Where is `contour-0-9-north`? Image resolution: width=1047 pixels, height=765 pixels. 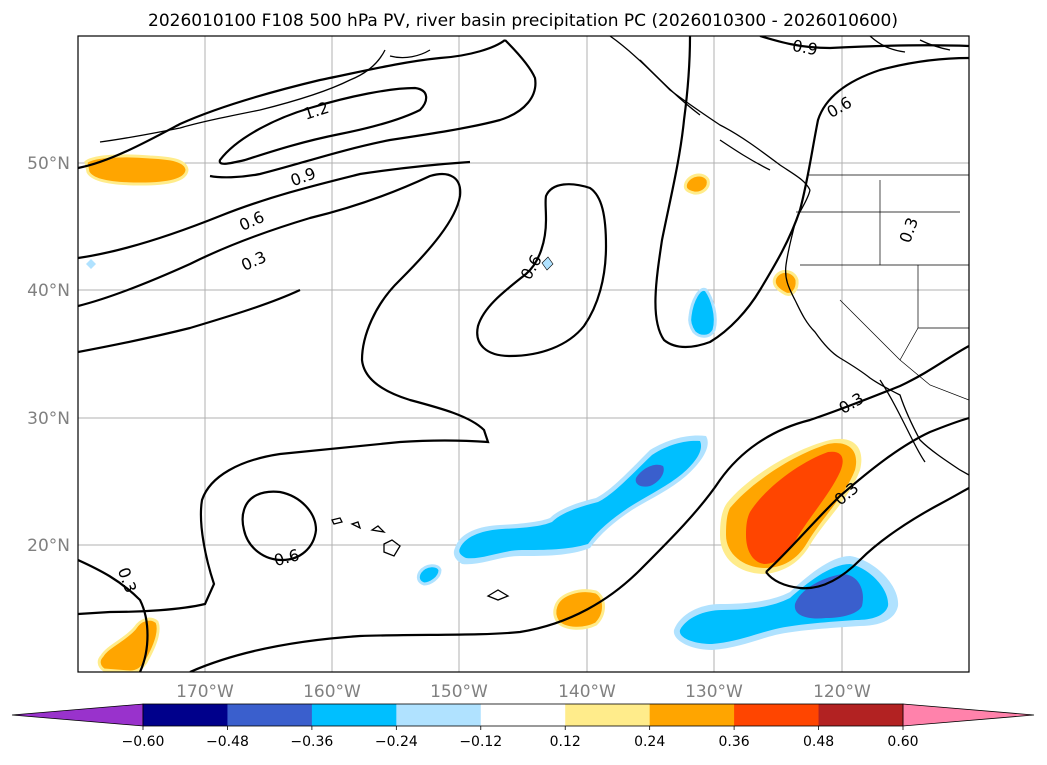 contour-0-9-north is located at coordinates (307, 109).